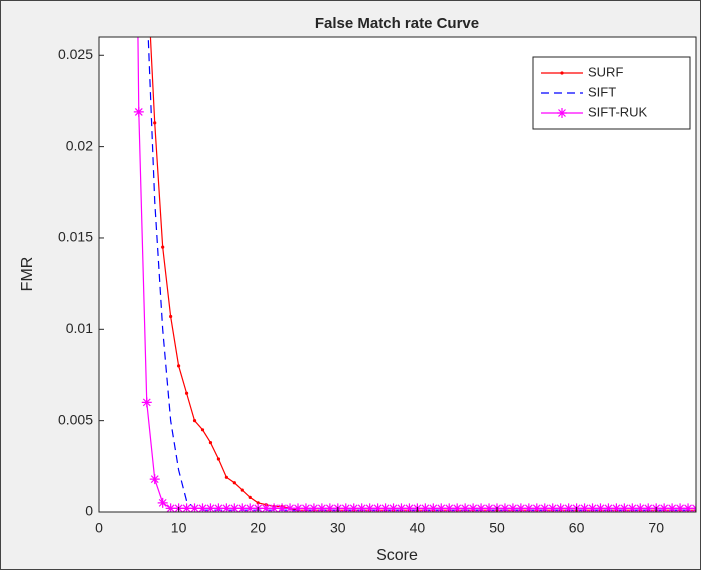 The image size is (701, 570). I want to click on x-tick-label: 50, so click(497, 528).